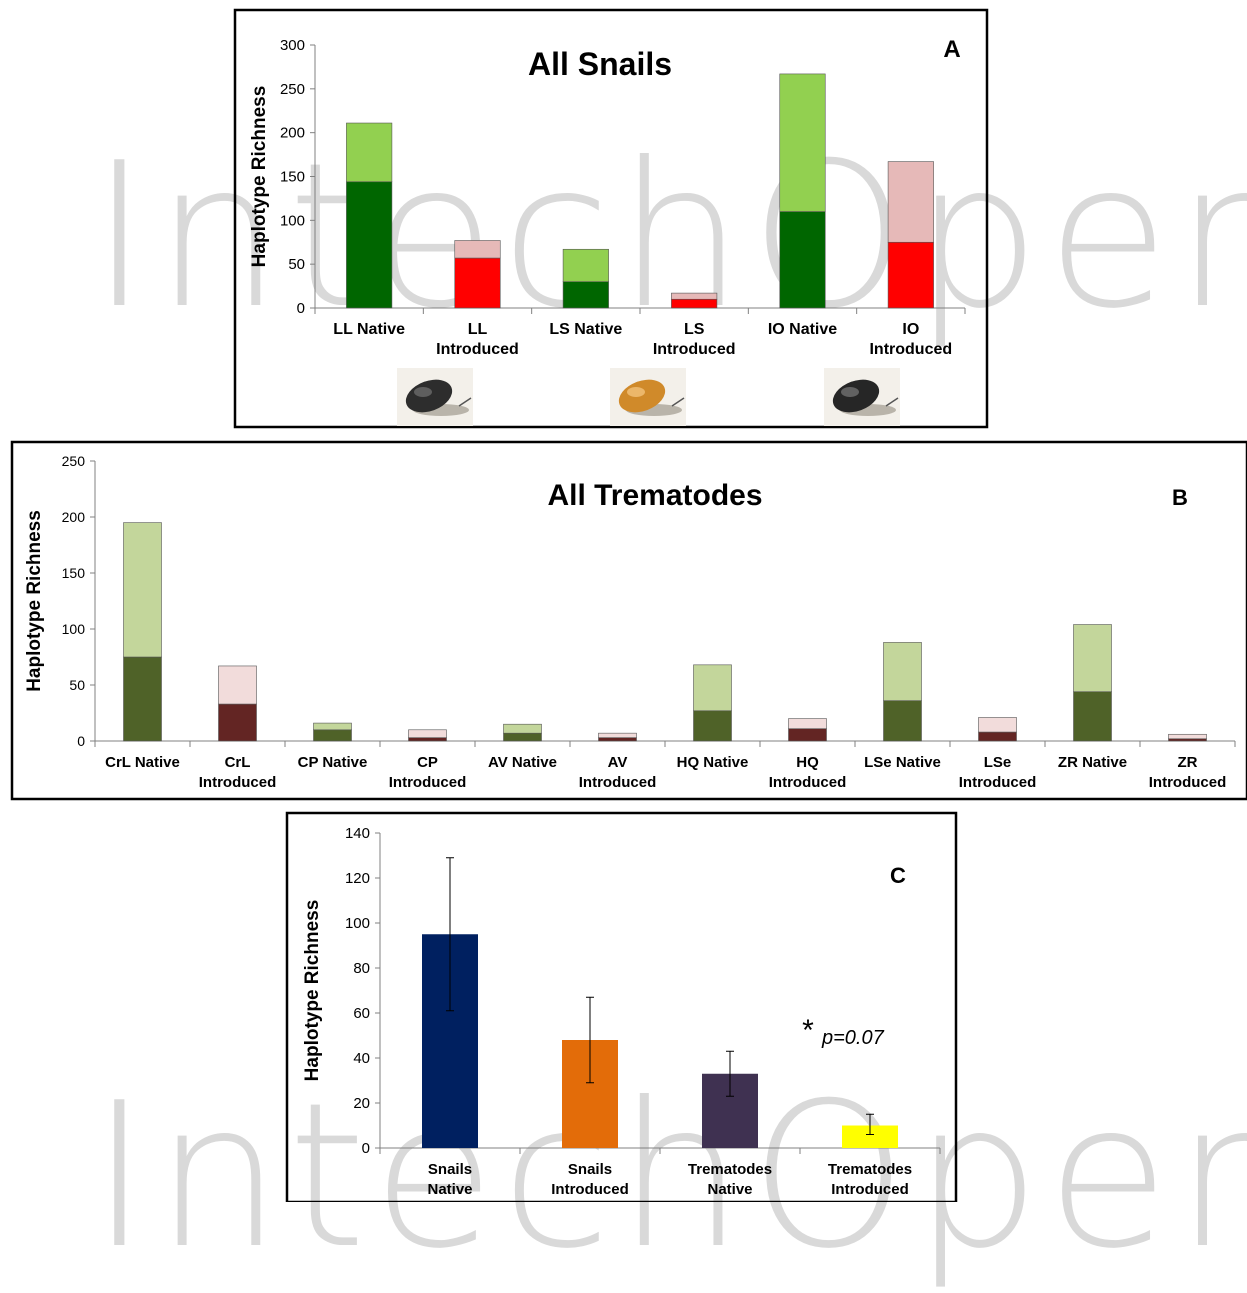 The width and height of the screenshot is (1247, 1293). I want to click on y-tick-label: 200, so click(292, 133).